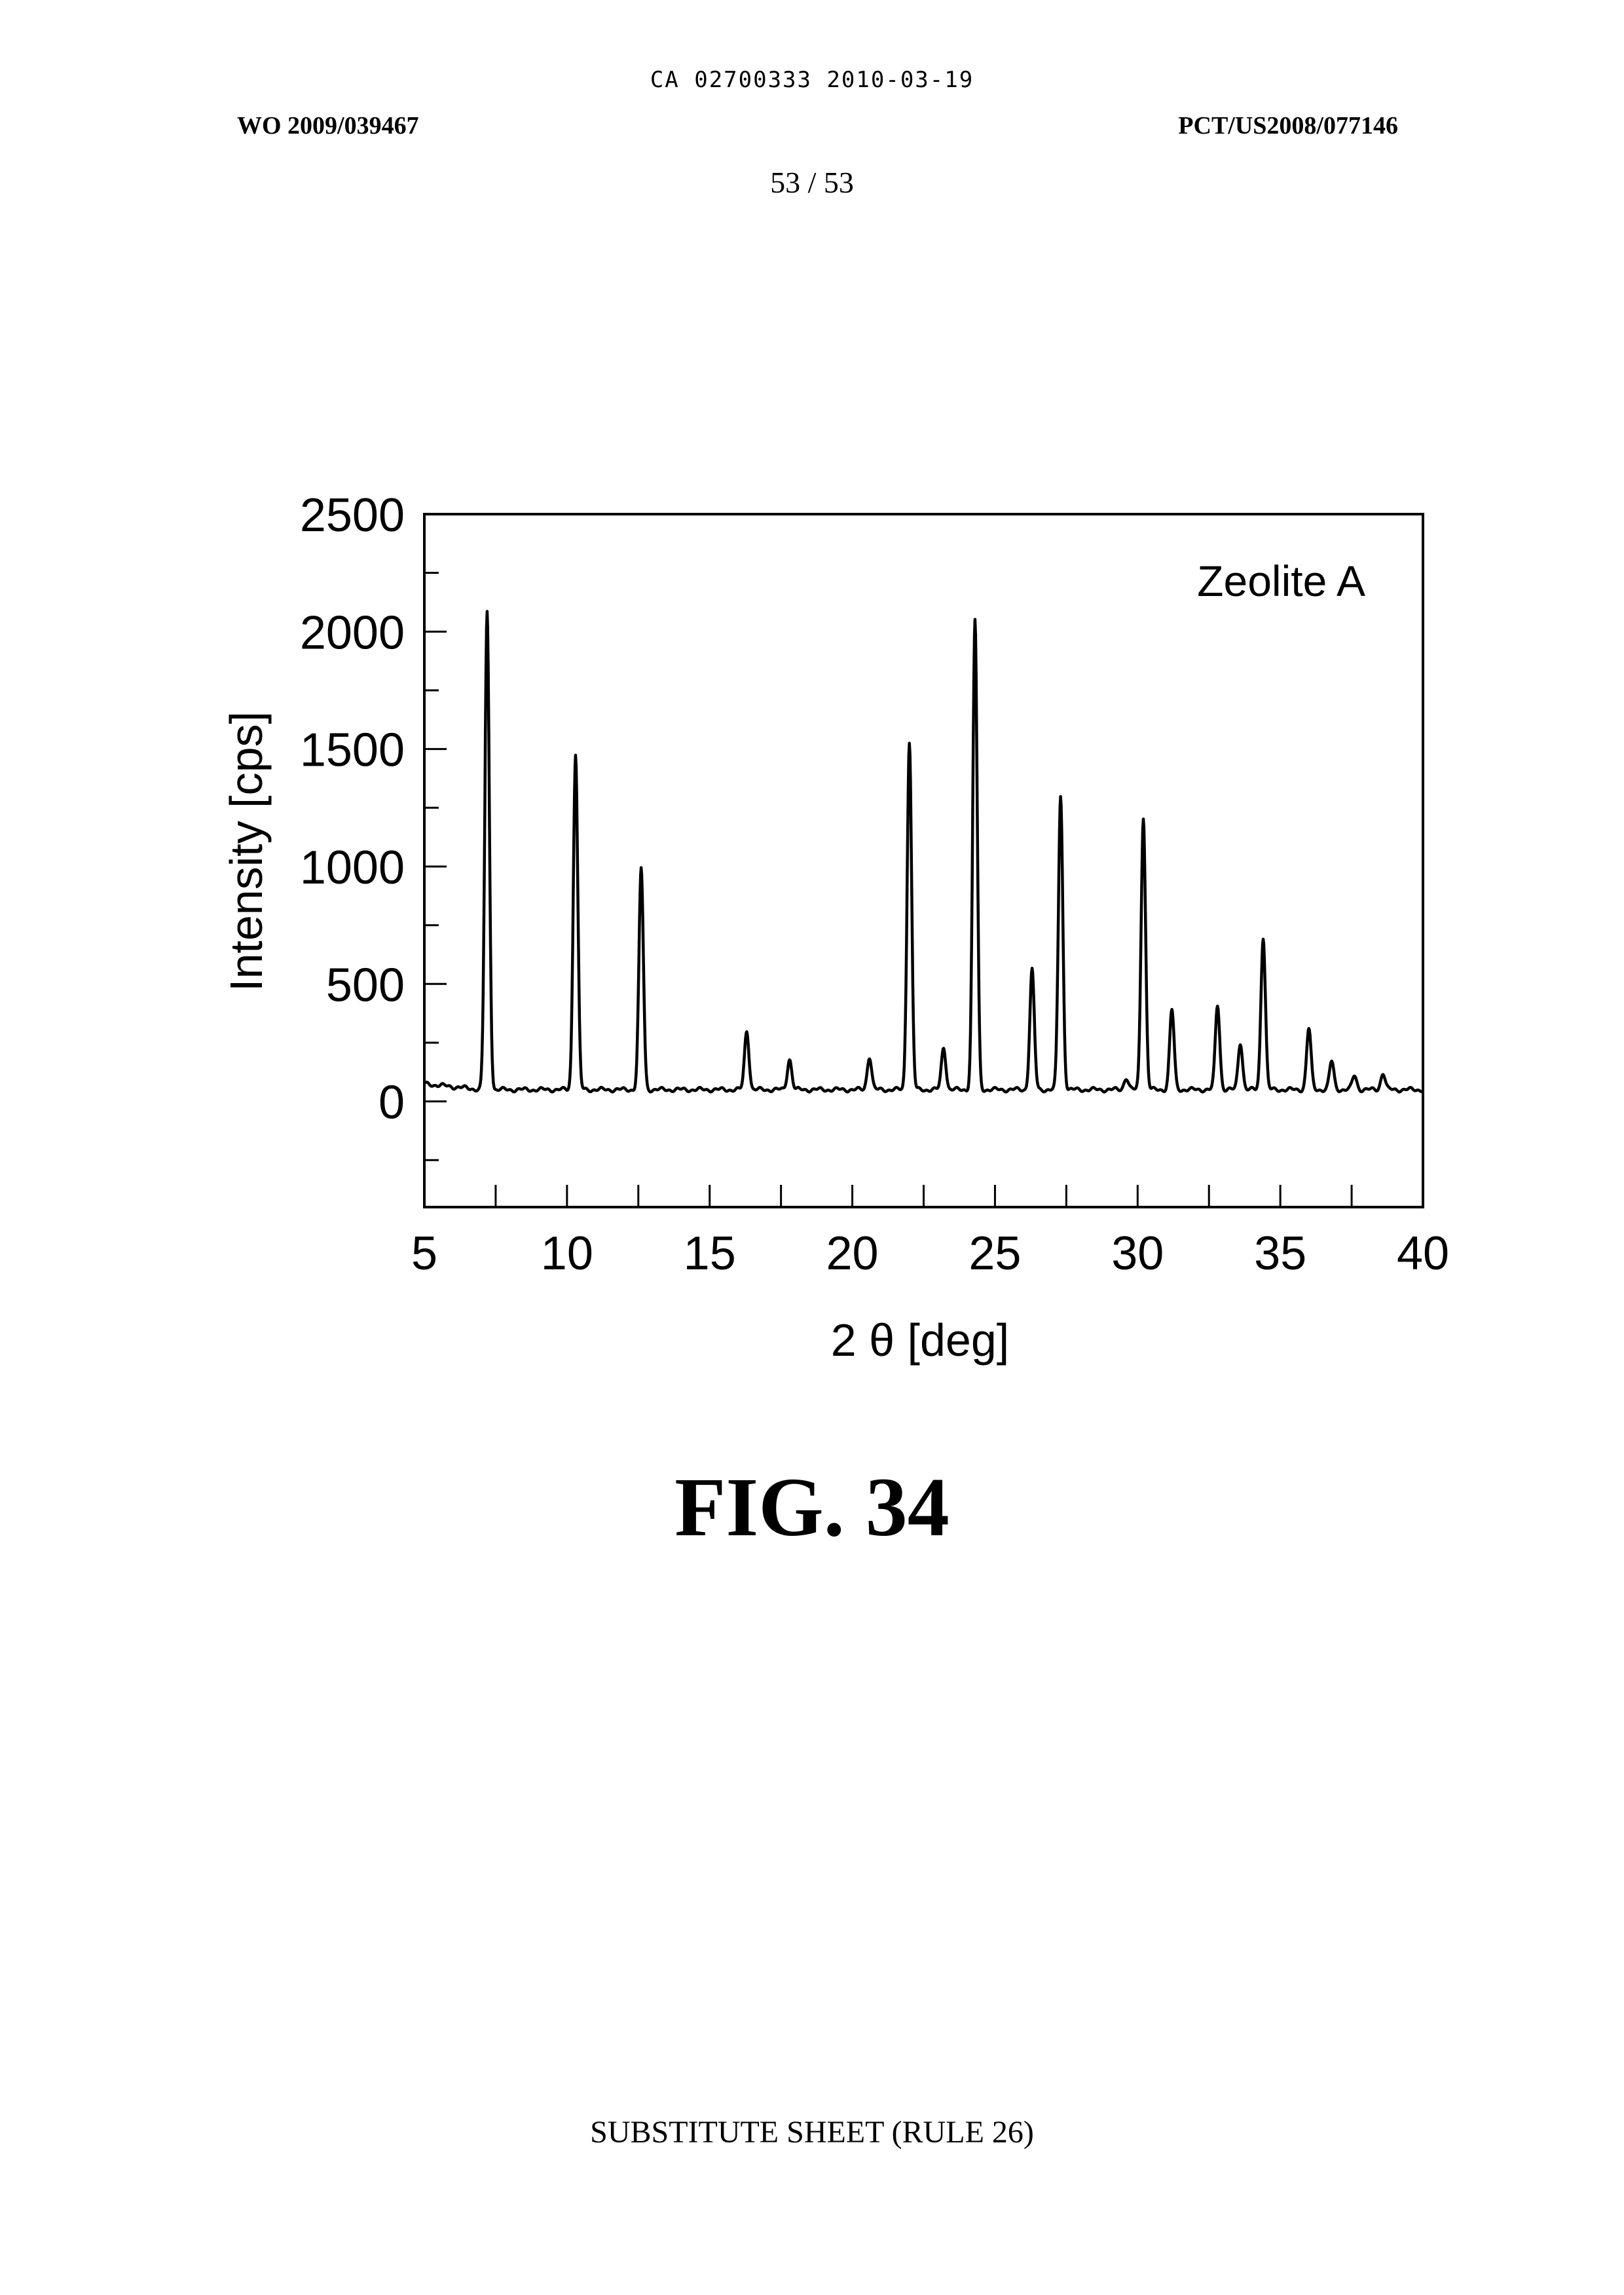 This screenshot has width=1624, height=2295. I want to click on intensity-series-line, so click(923, 852).